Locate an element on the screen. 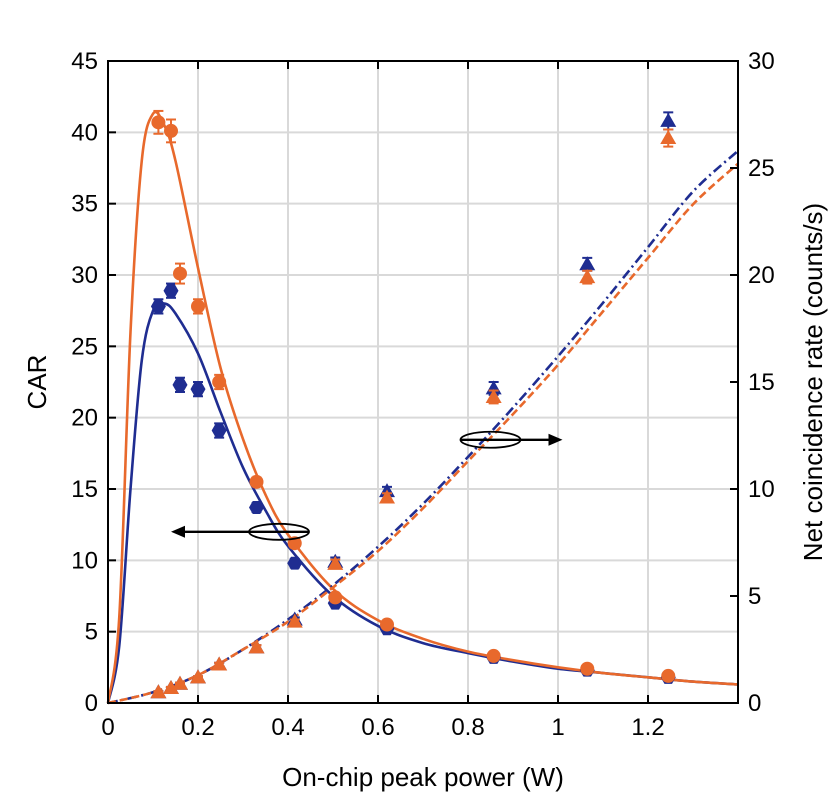 This screenshot has height=796, width=830. x-axis-label: On-chip peak power (W) is located at coordinates (423, 777).